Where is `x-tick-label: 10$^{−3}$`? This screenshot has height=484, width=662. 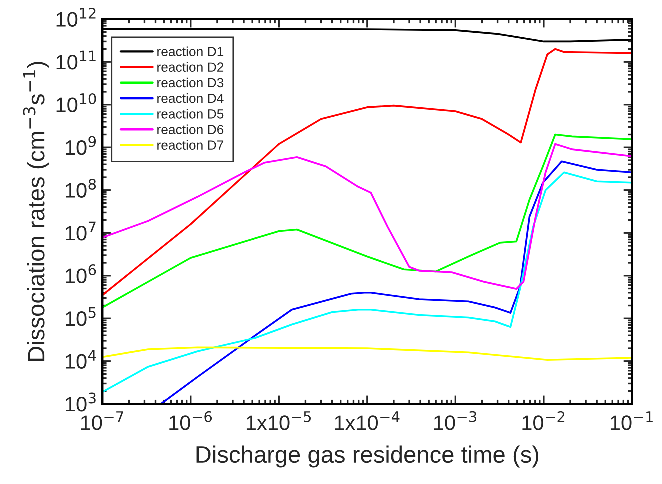
x-tick-label: 10$^{−3}$ is located at coordinates (455, 420).